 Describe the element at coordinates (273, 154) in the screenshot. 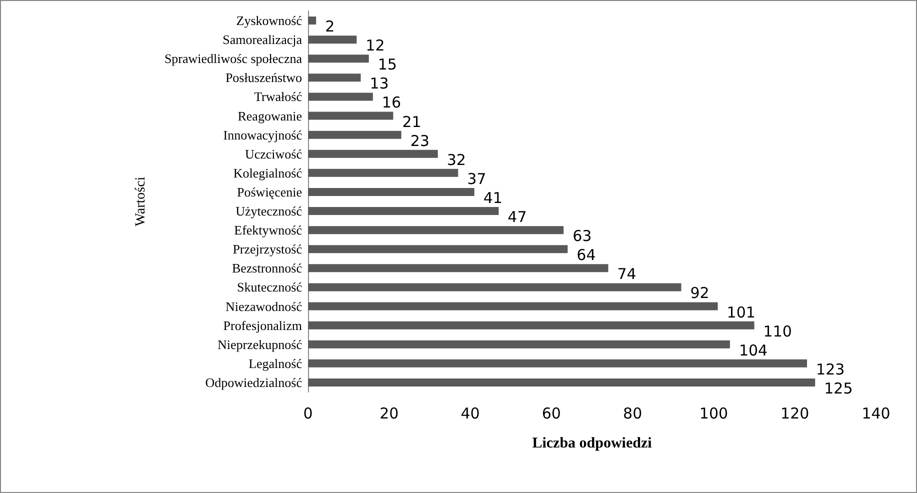

I see `y-tick-label: Uczciwość` at that location.